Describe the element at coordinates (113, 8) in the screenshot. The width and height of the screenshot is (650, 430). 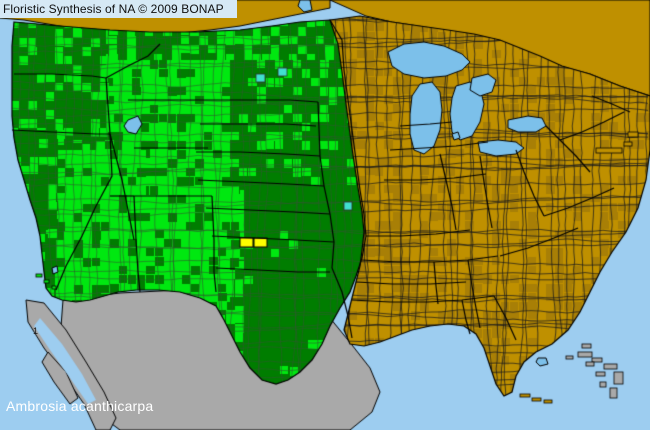
I see `map-title: Floristic Synthesis of NA © 2009 BONAP` at that location.